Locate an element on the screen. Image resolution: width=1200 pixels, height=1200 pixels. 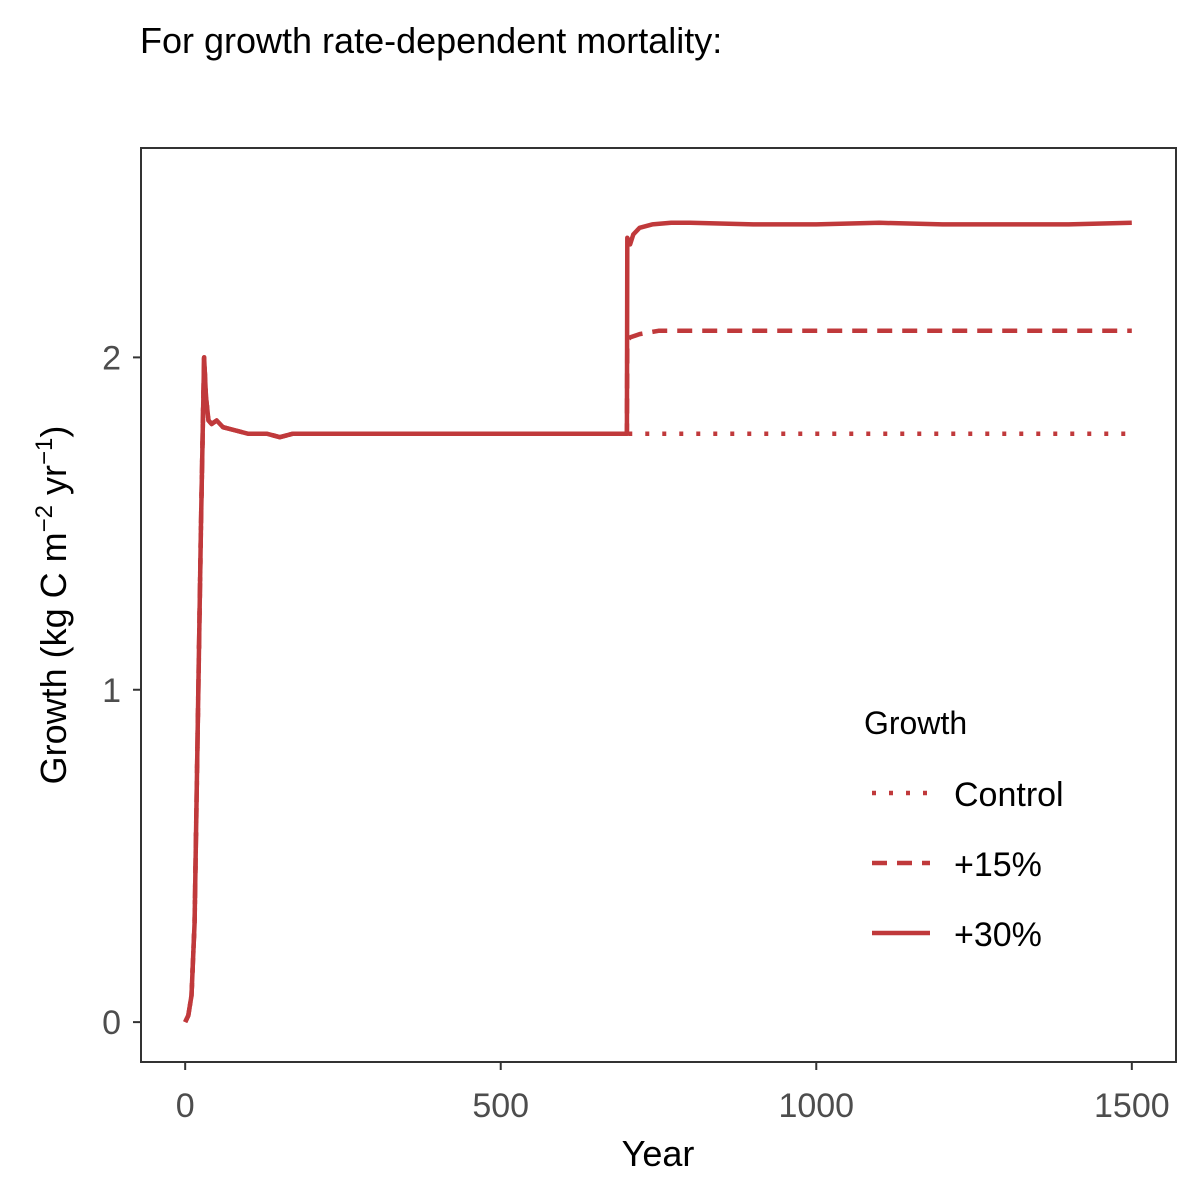
legend-title: Growth is located at coordinates (915, 723).